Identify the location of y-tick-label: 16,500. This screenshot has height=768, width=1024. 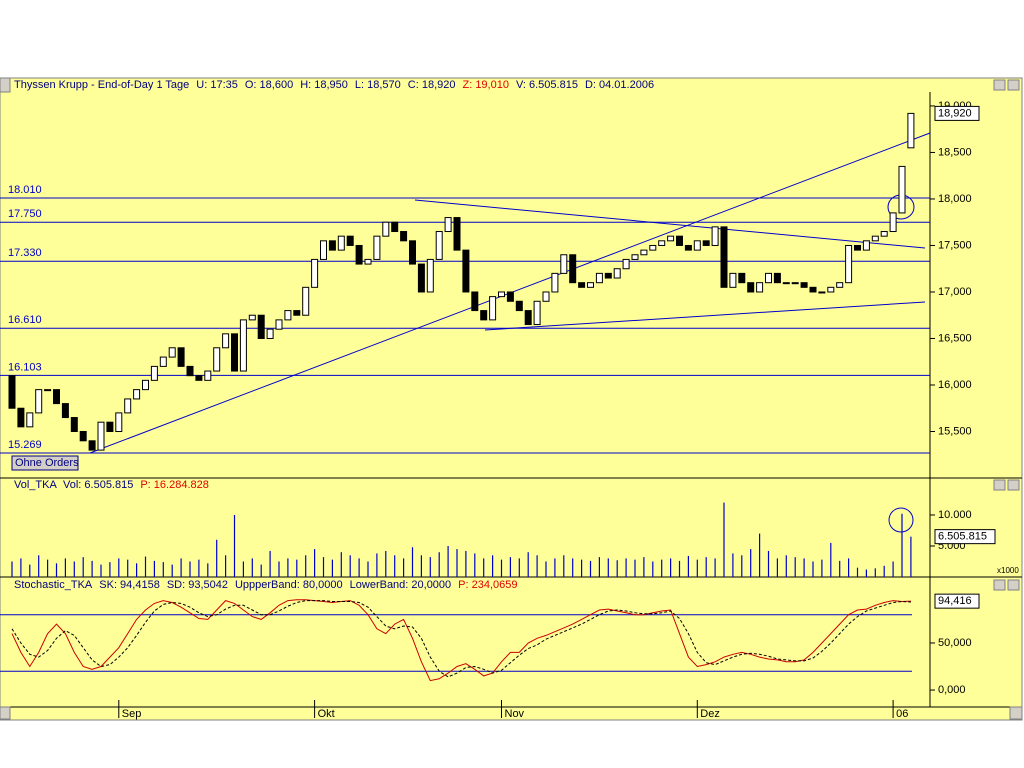
(955, 338).